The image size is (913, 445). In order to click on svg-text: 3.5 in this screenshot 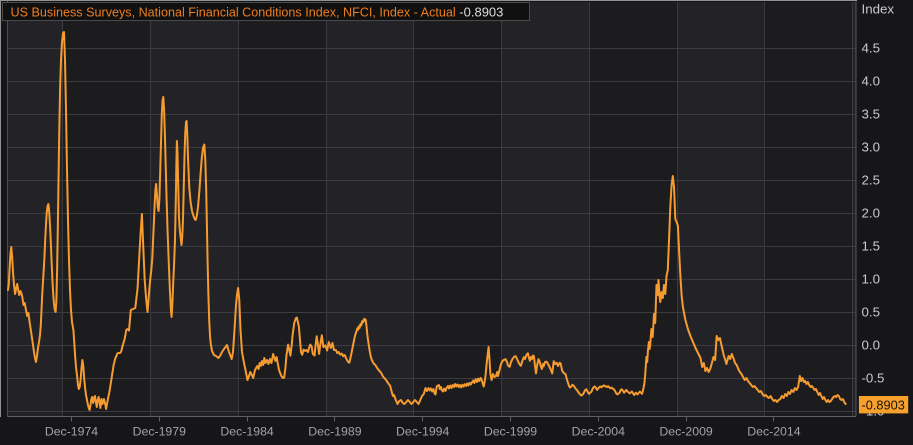, I will do `click(871, 114)`.